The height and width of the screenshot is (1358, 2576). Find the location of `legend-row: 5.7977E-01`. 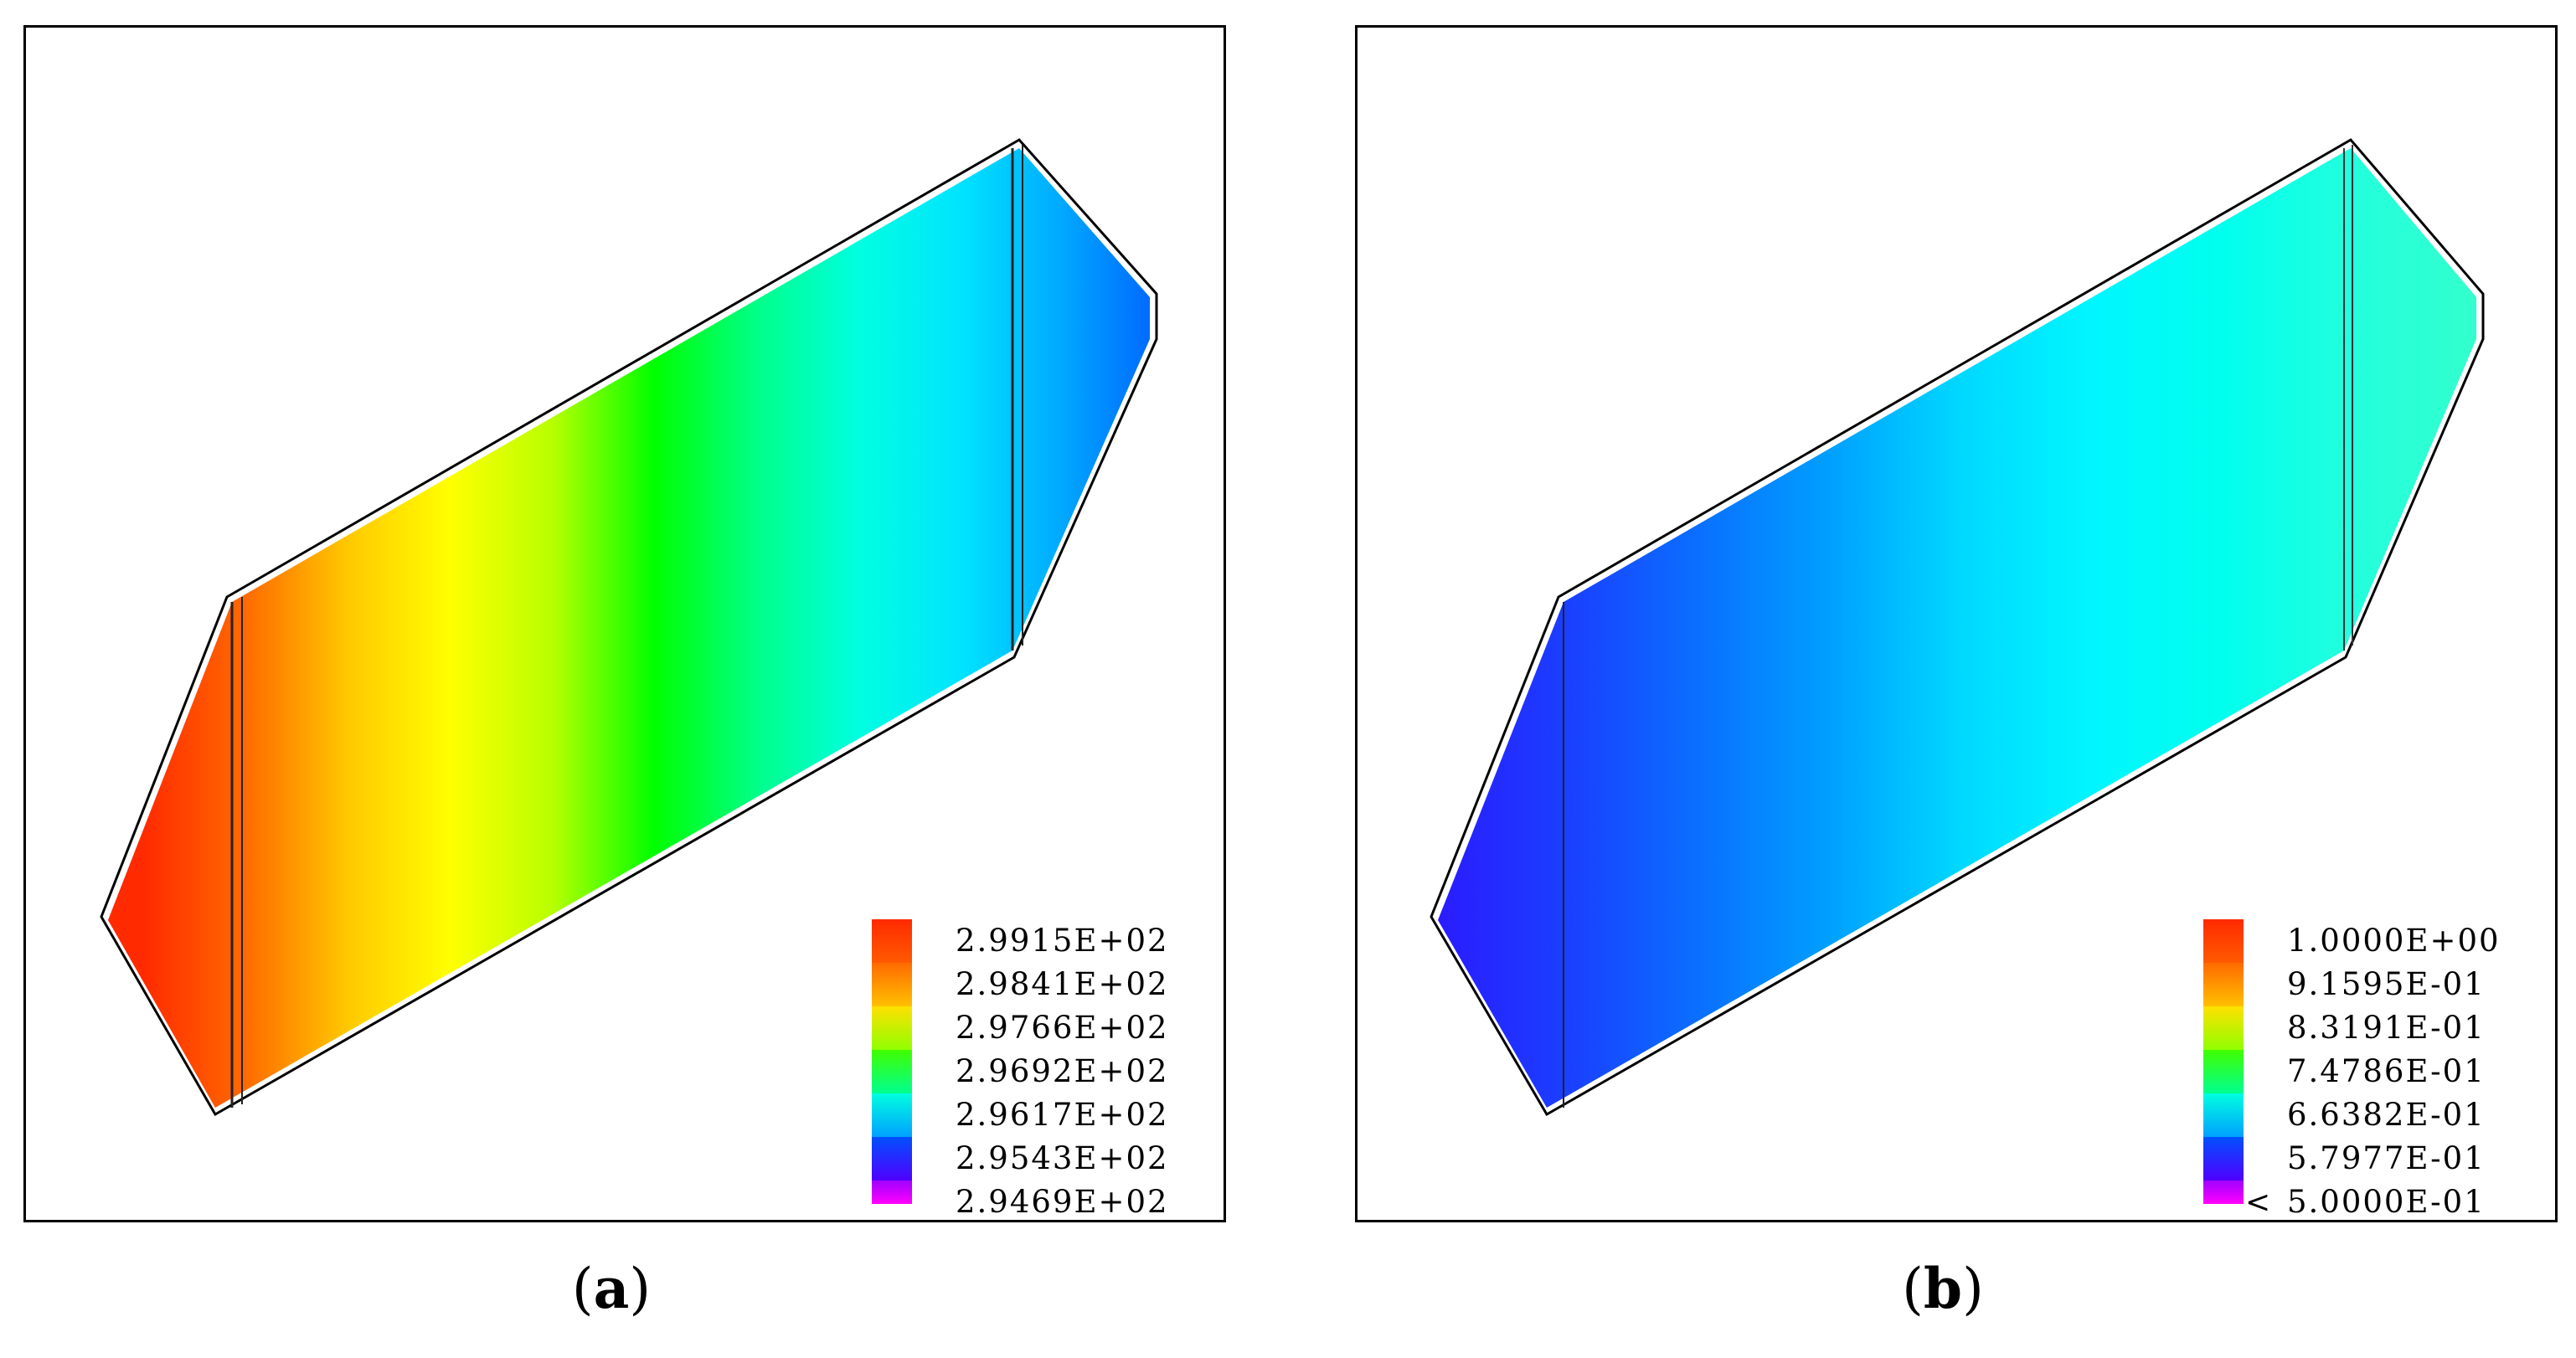

legend-row: 5.7977E-01 is located at coordinates (2379, 1159).